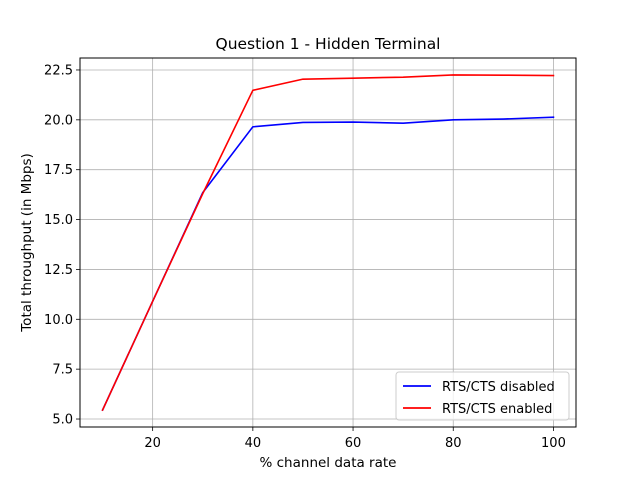 This screenshot has height=480, width=640. Describe the element at coordinates (62, 370) in the screenshot. I see `y-tick-label-7-5: 7.5` at that location.